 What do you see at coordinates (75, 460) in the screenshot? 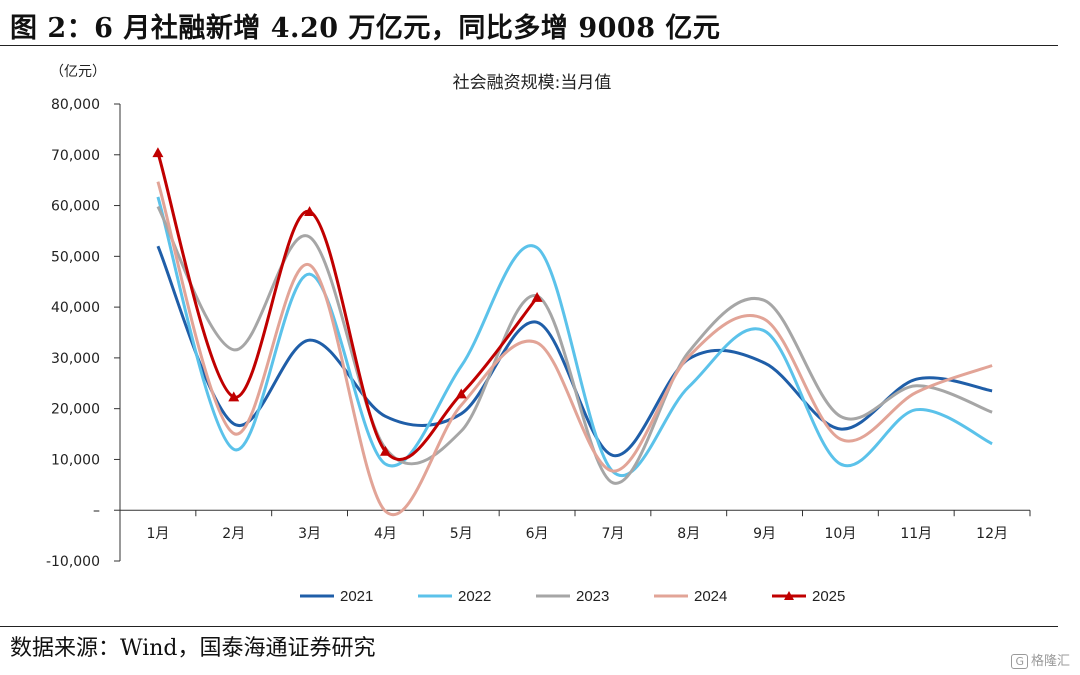
I see `y-tick-label: 10,000` at bounding box center [75, 460].